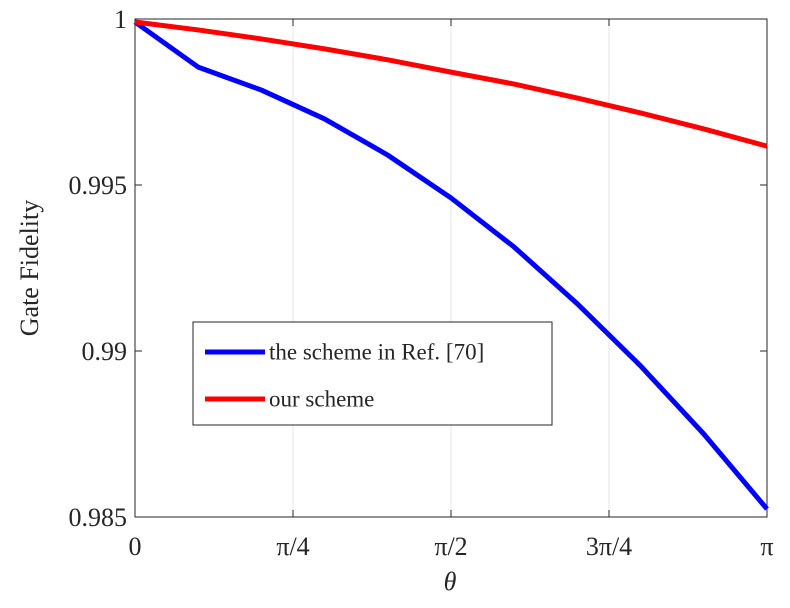 This screenshot has width=790, height=608. Describe the element at coordinates (292, 546) in the screenshot. I see `x-tick-label: π/4` at that location.